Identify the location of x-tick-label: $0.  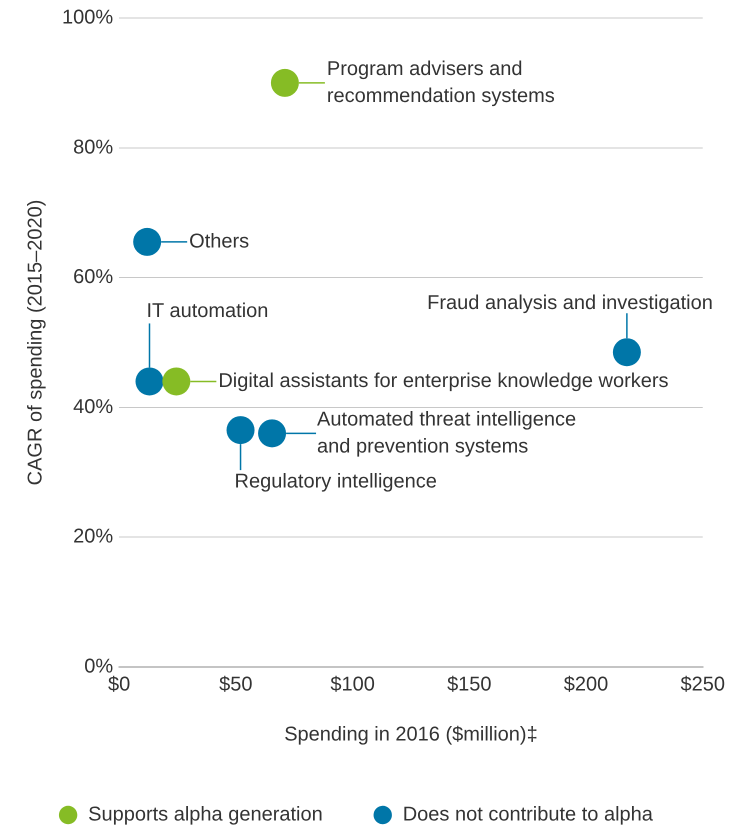
(119, 685).